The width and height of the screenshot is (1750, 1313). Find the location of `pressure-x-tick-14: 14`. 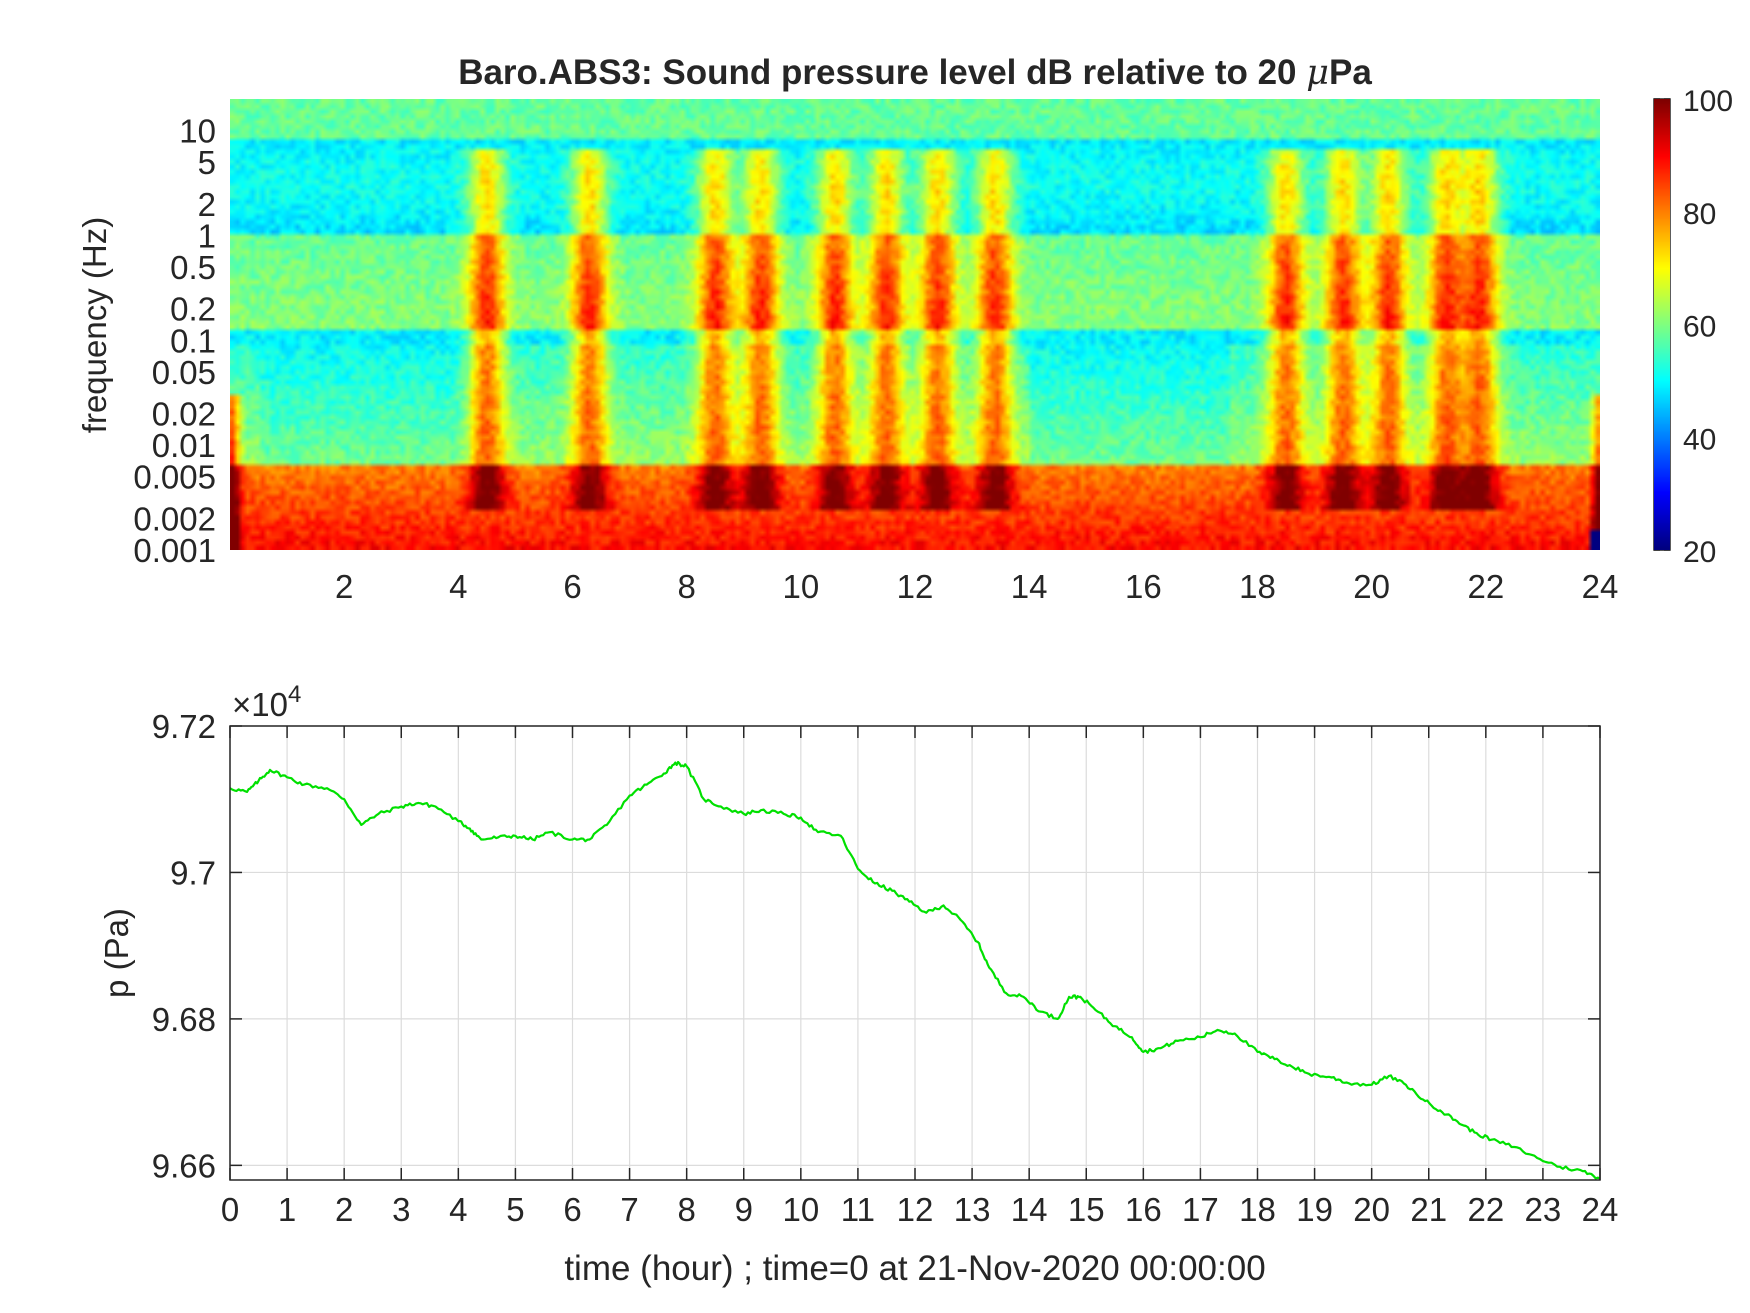

pressure-x-tick-14: 14 is located at coordinates (1029, 1209).